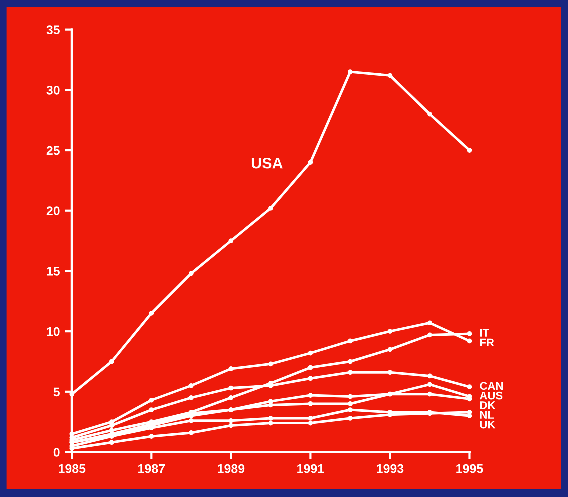 The height and width of the screenshot is (497, 568). What do you see at coordinates (57, 392) in the screenshot?
I see `y-tick-label: 5` at bounding box center [57, 392].